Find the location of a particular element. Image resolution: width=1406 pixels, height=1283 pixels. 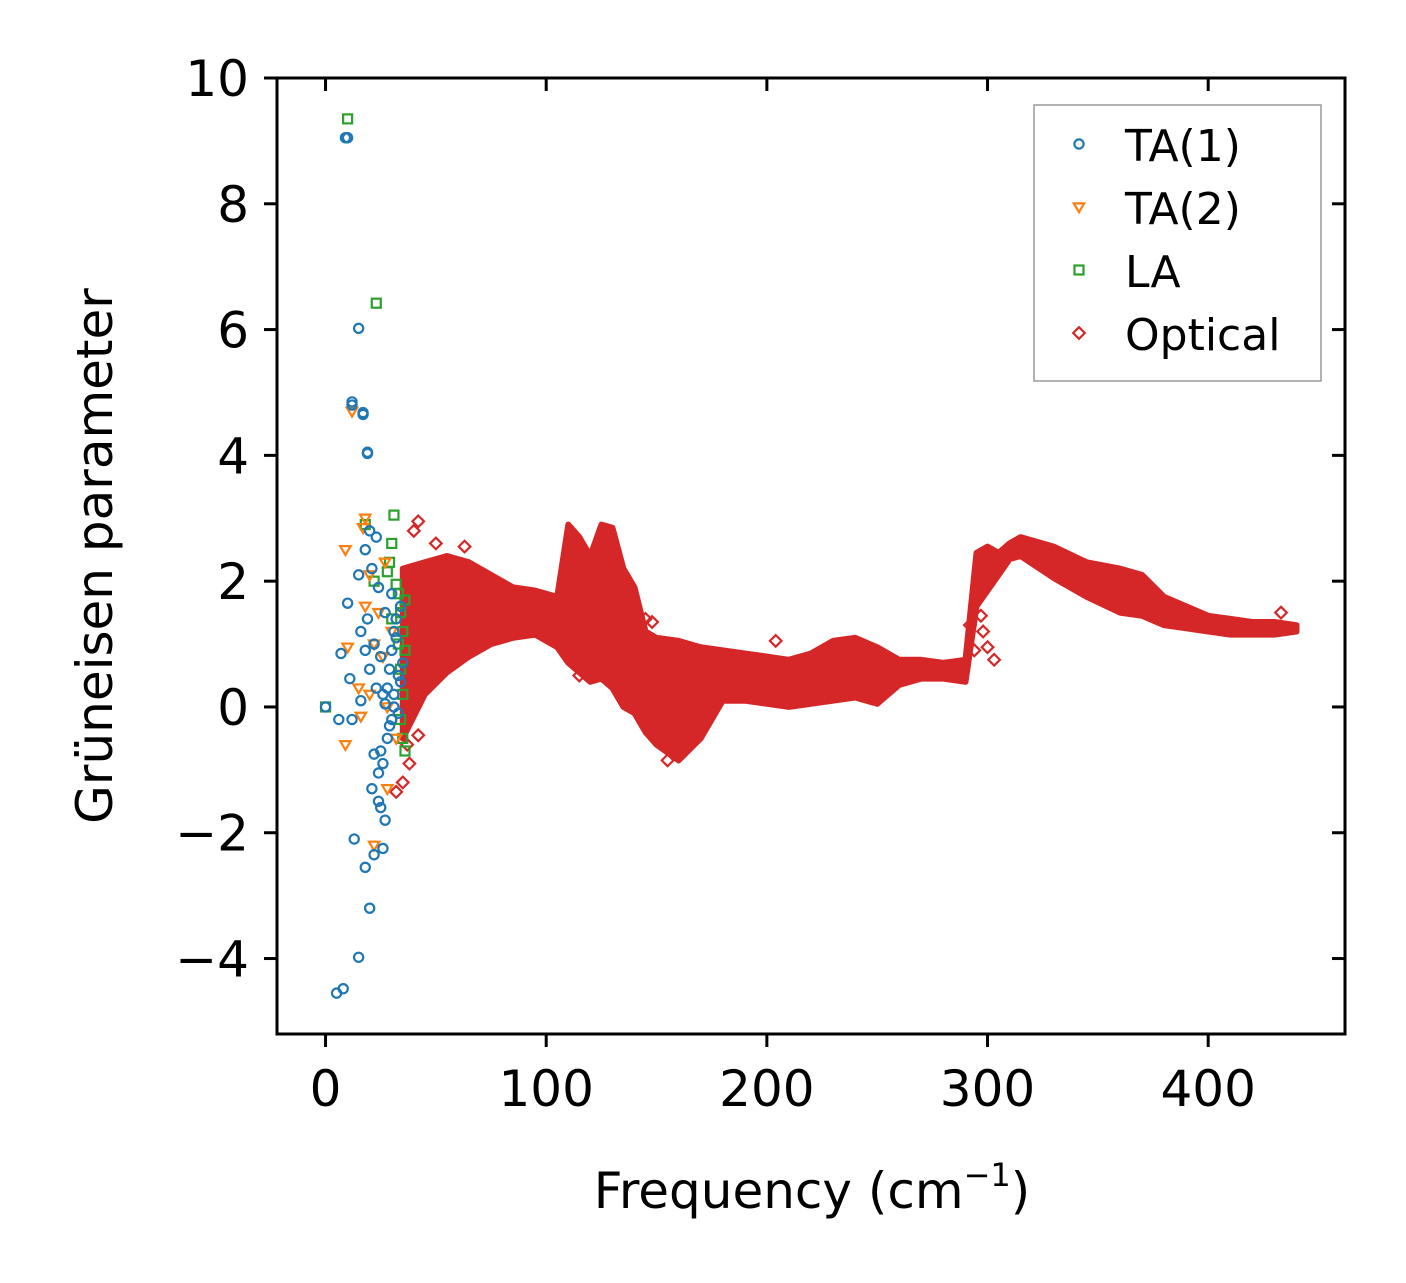

legend-item-ta-2: TA(2) is located at coordinates (1156, 209).